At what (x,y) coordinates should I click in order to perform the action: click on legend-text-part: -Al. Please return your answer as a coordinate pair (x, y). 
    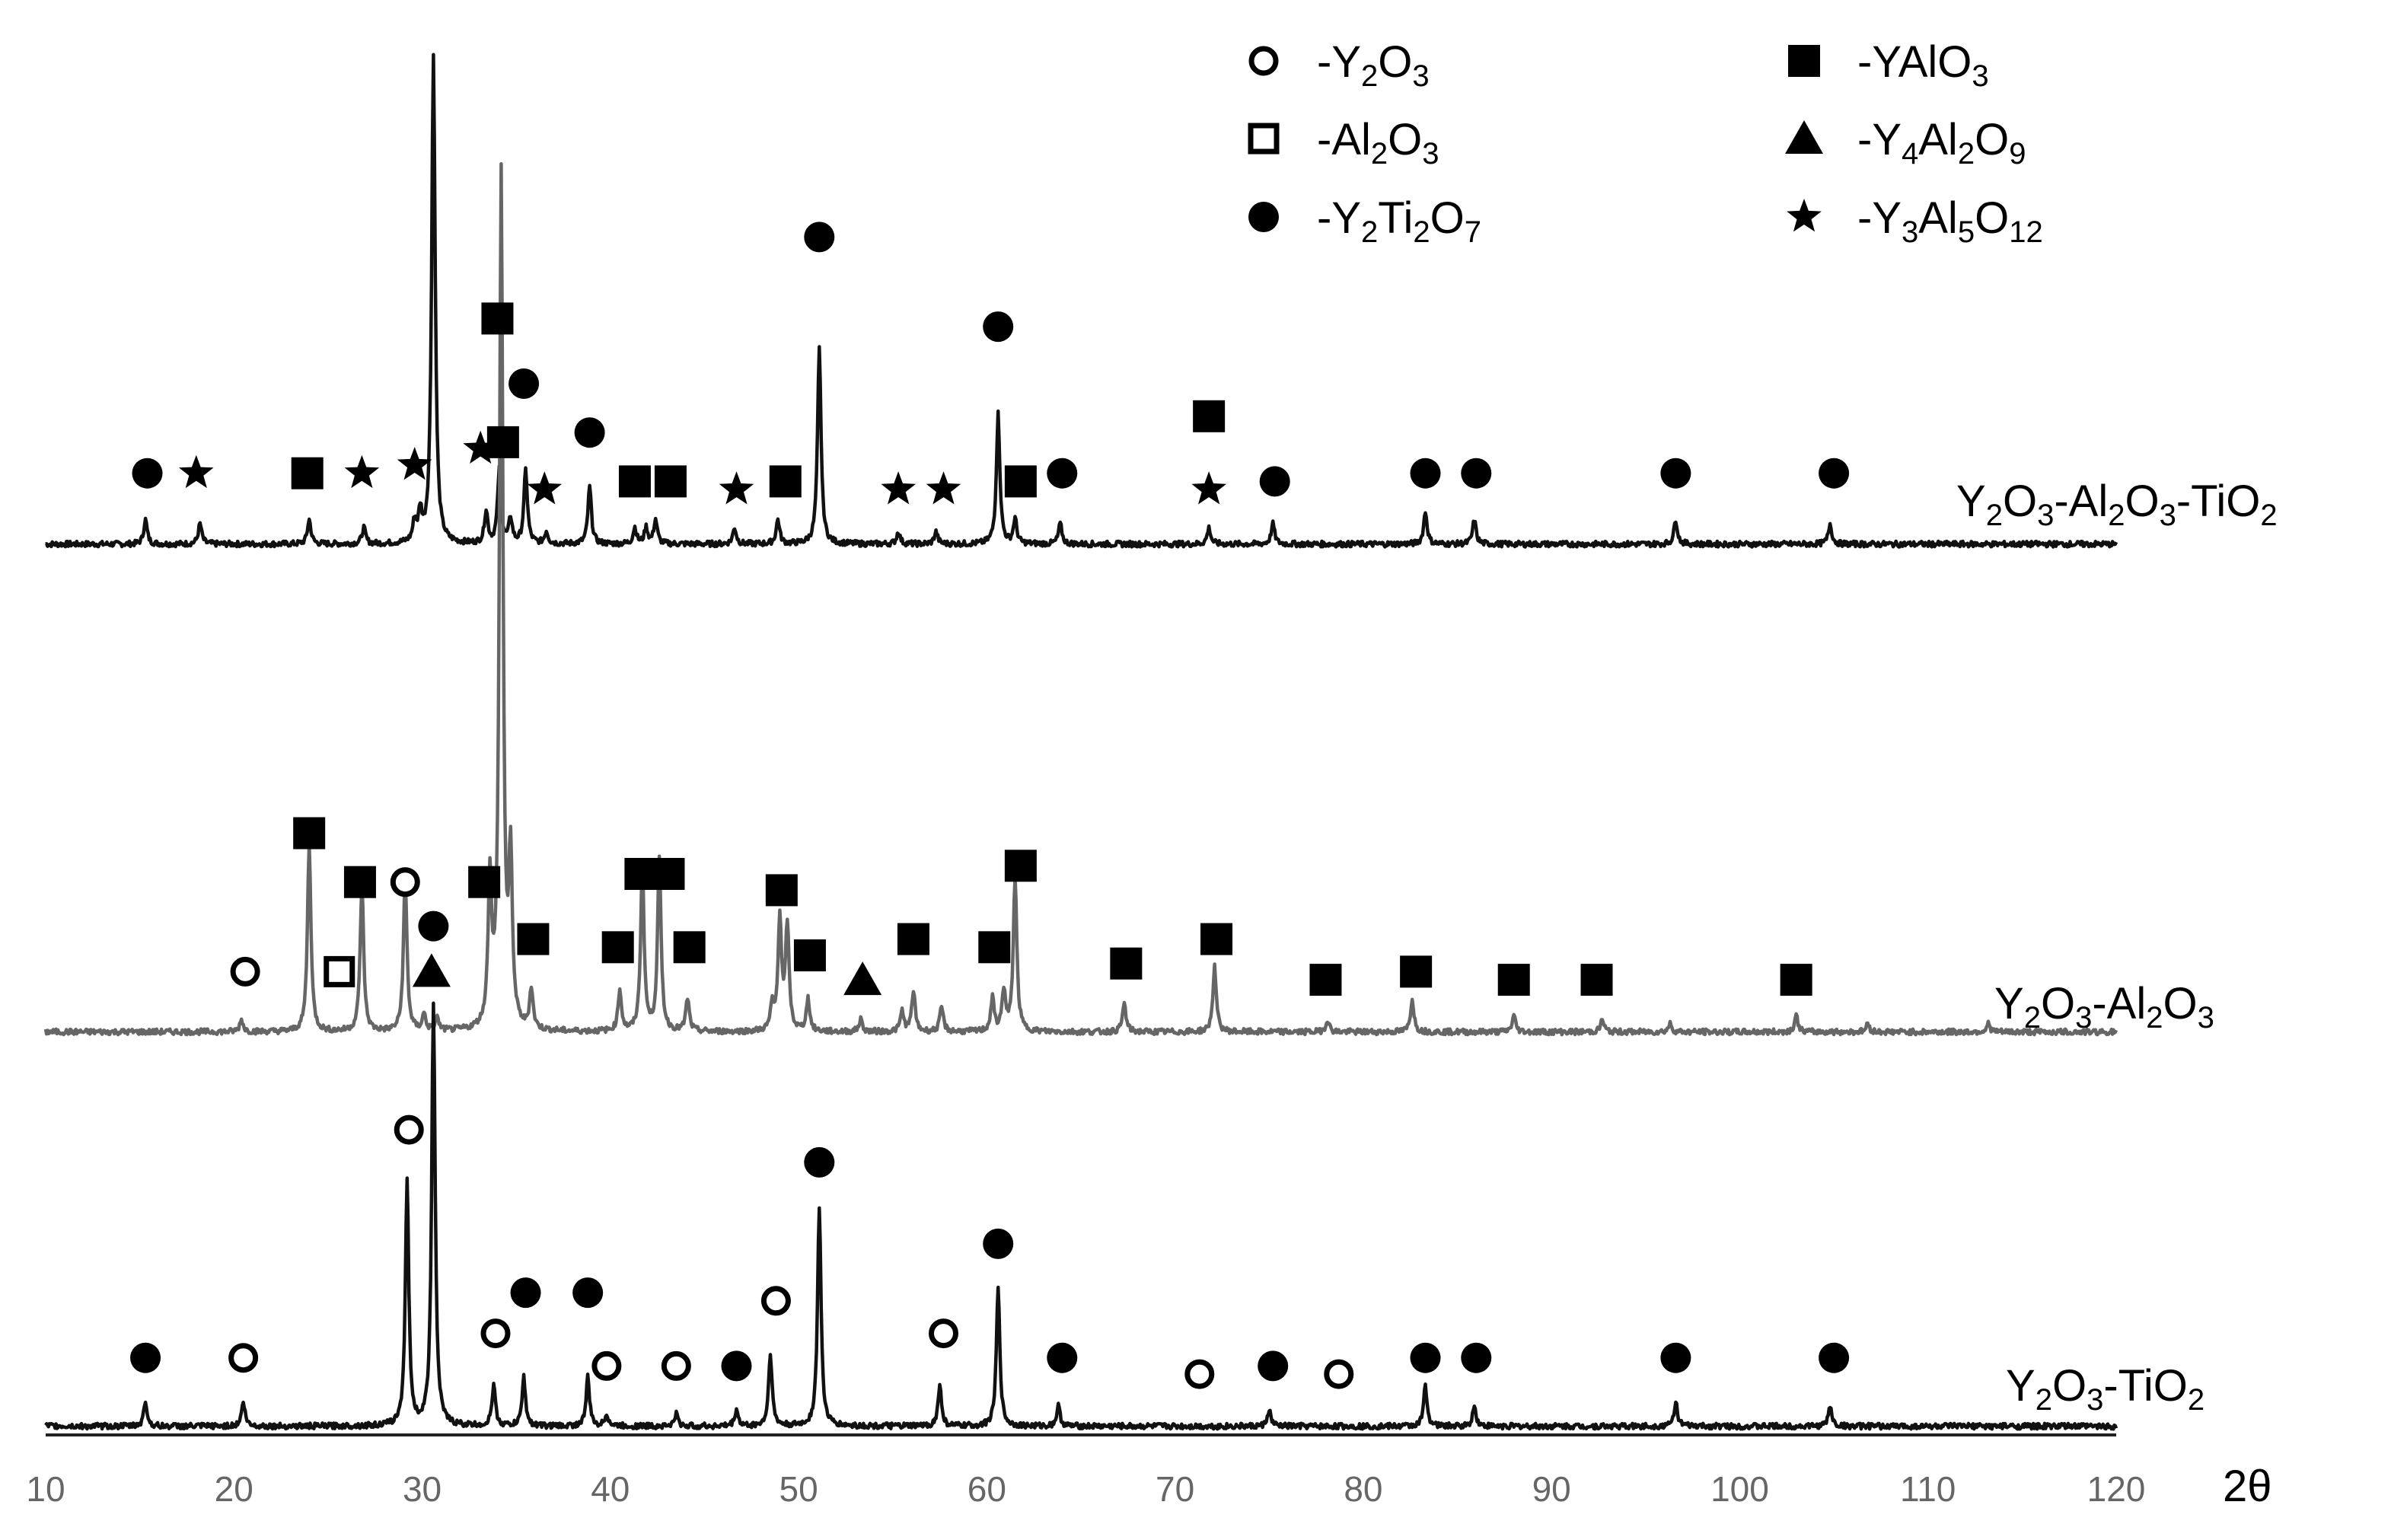
    Looking at the image, I should click on (1344, 139).